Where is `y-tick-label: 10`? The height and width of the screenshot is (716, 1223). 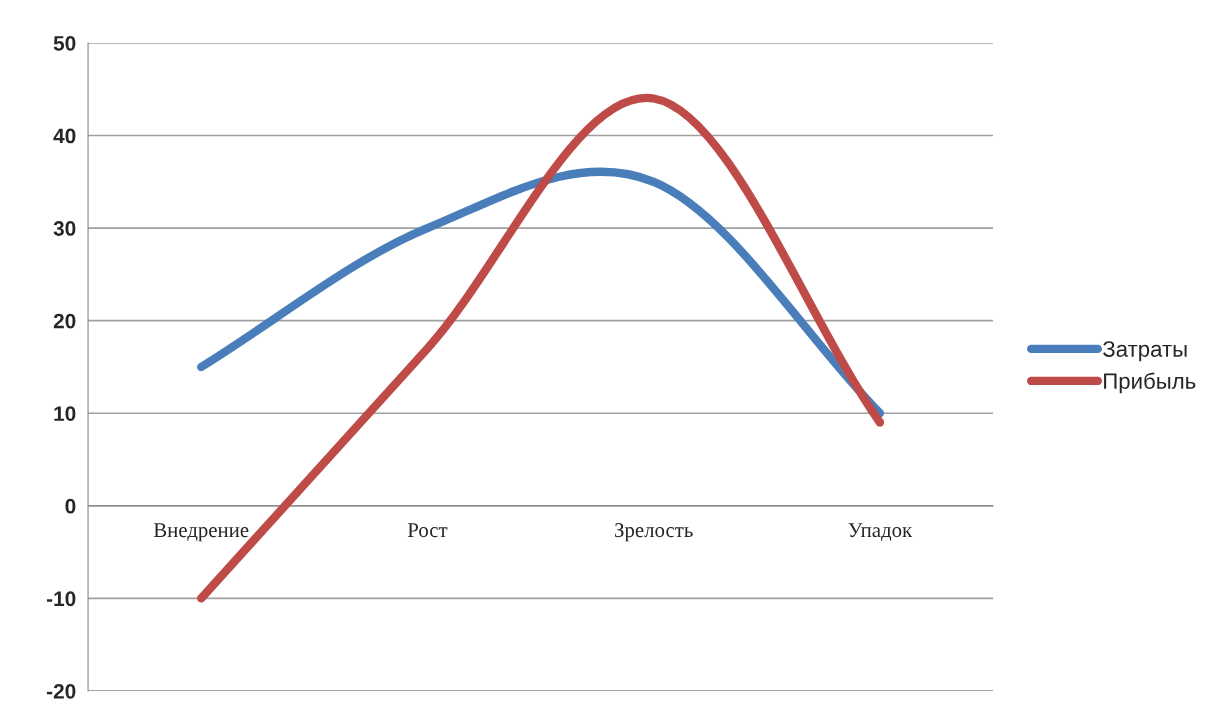
y-tick-label: 10 is located at coordinates (65, 413).